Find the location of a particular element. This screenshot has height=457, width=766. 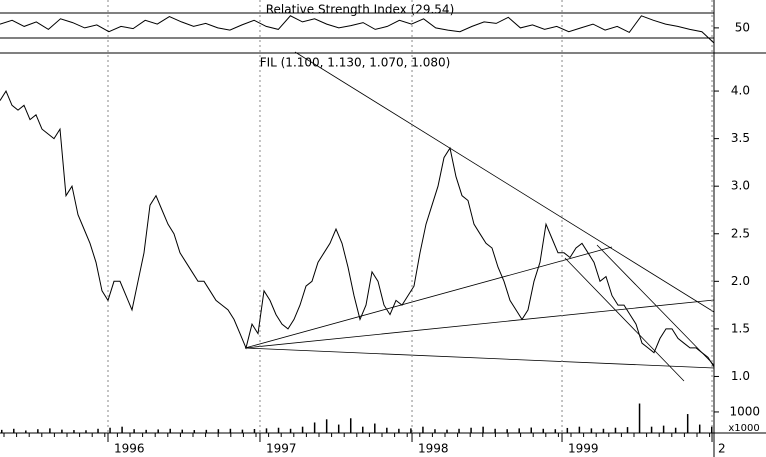

y-tick-label: 1000 is located at coordinates (744, 411).